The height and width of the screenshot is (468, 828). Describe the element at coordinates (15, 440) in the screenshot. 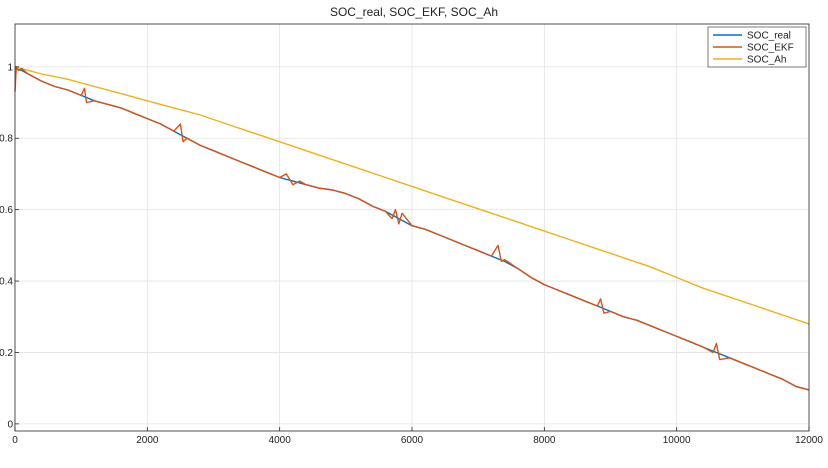

I see `x-tick-label: 0` at that location.